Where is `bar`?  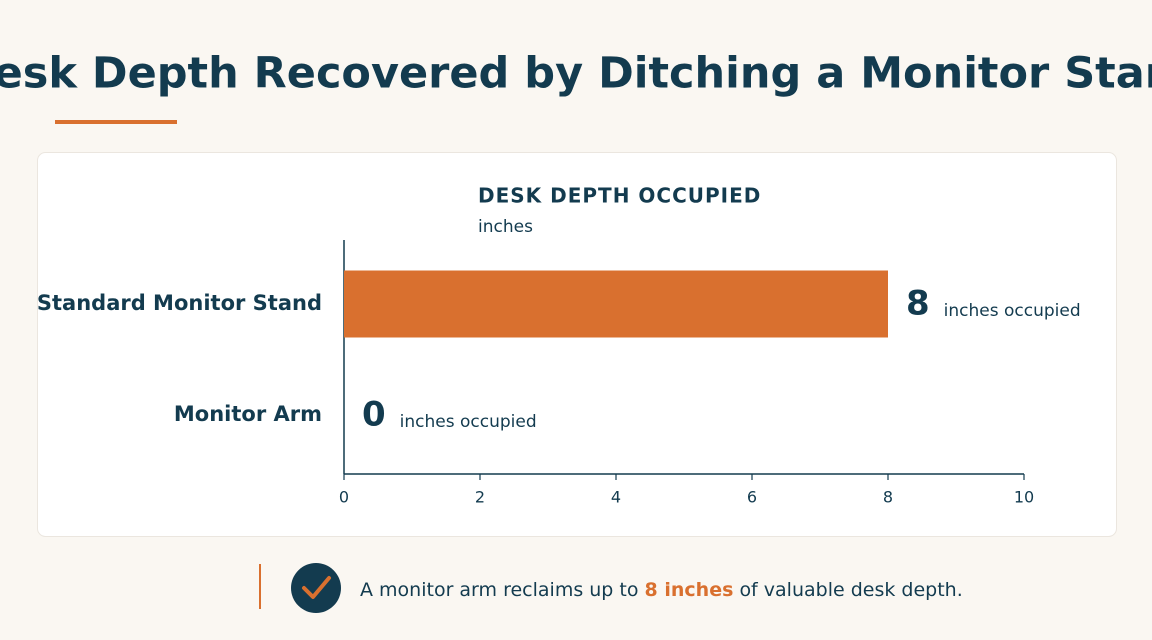
bar is located at coordinates (616, 304).